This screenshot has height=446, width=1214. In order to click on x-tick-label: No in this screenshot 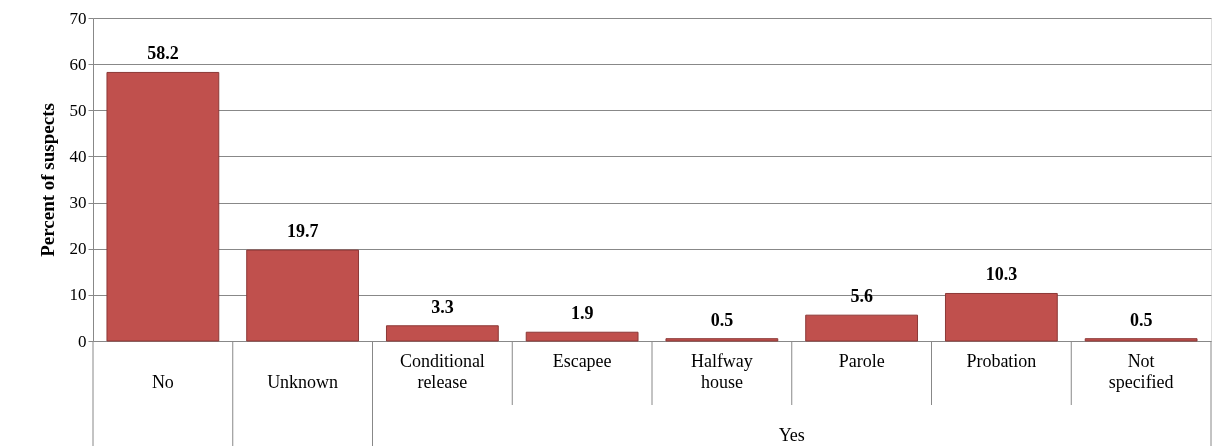, I will do `click(162, 382)`.